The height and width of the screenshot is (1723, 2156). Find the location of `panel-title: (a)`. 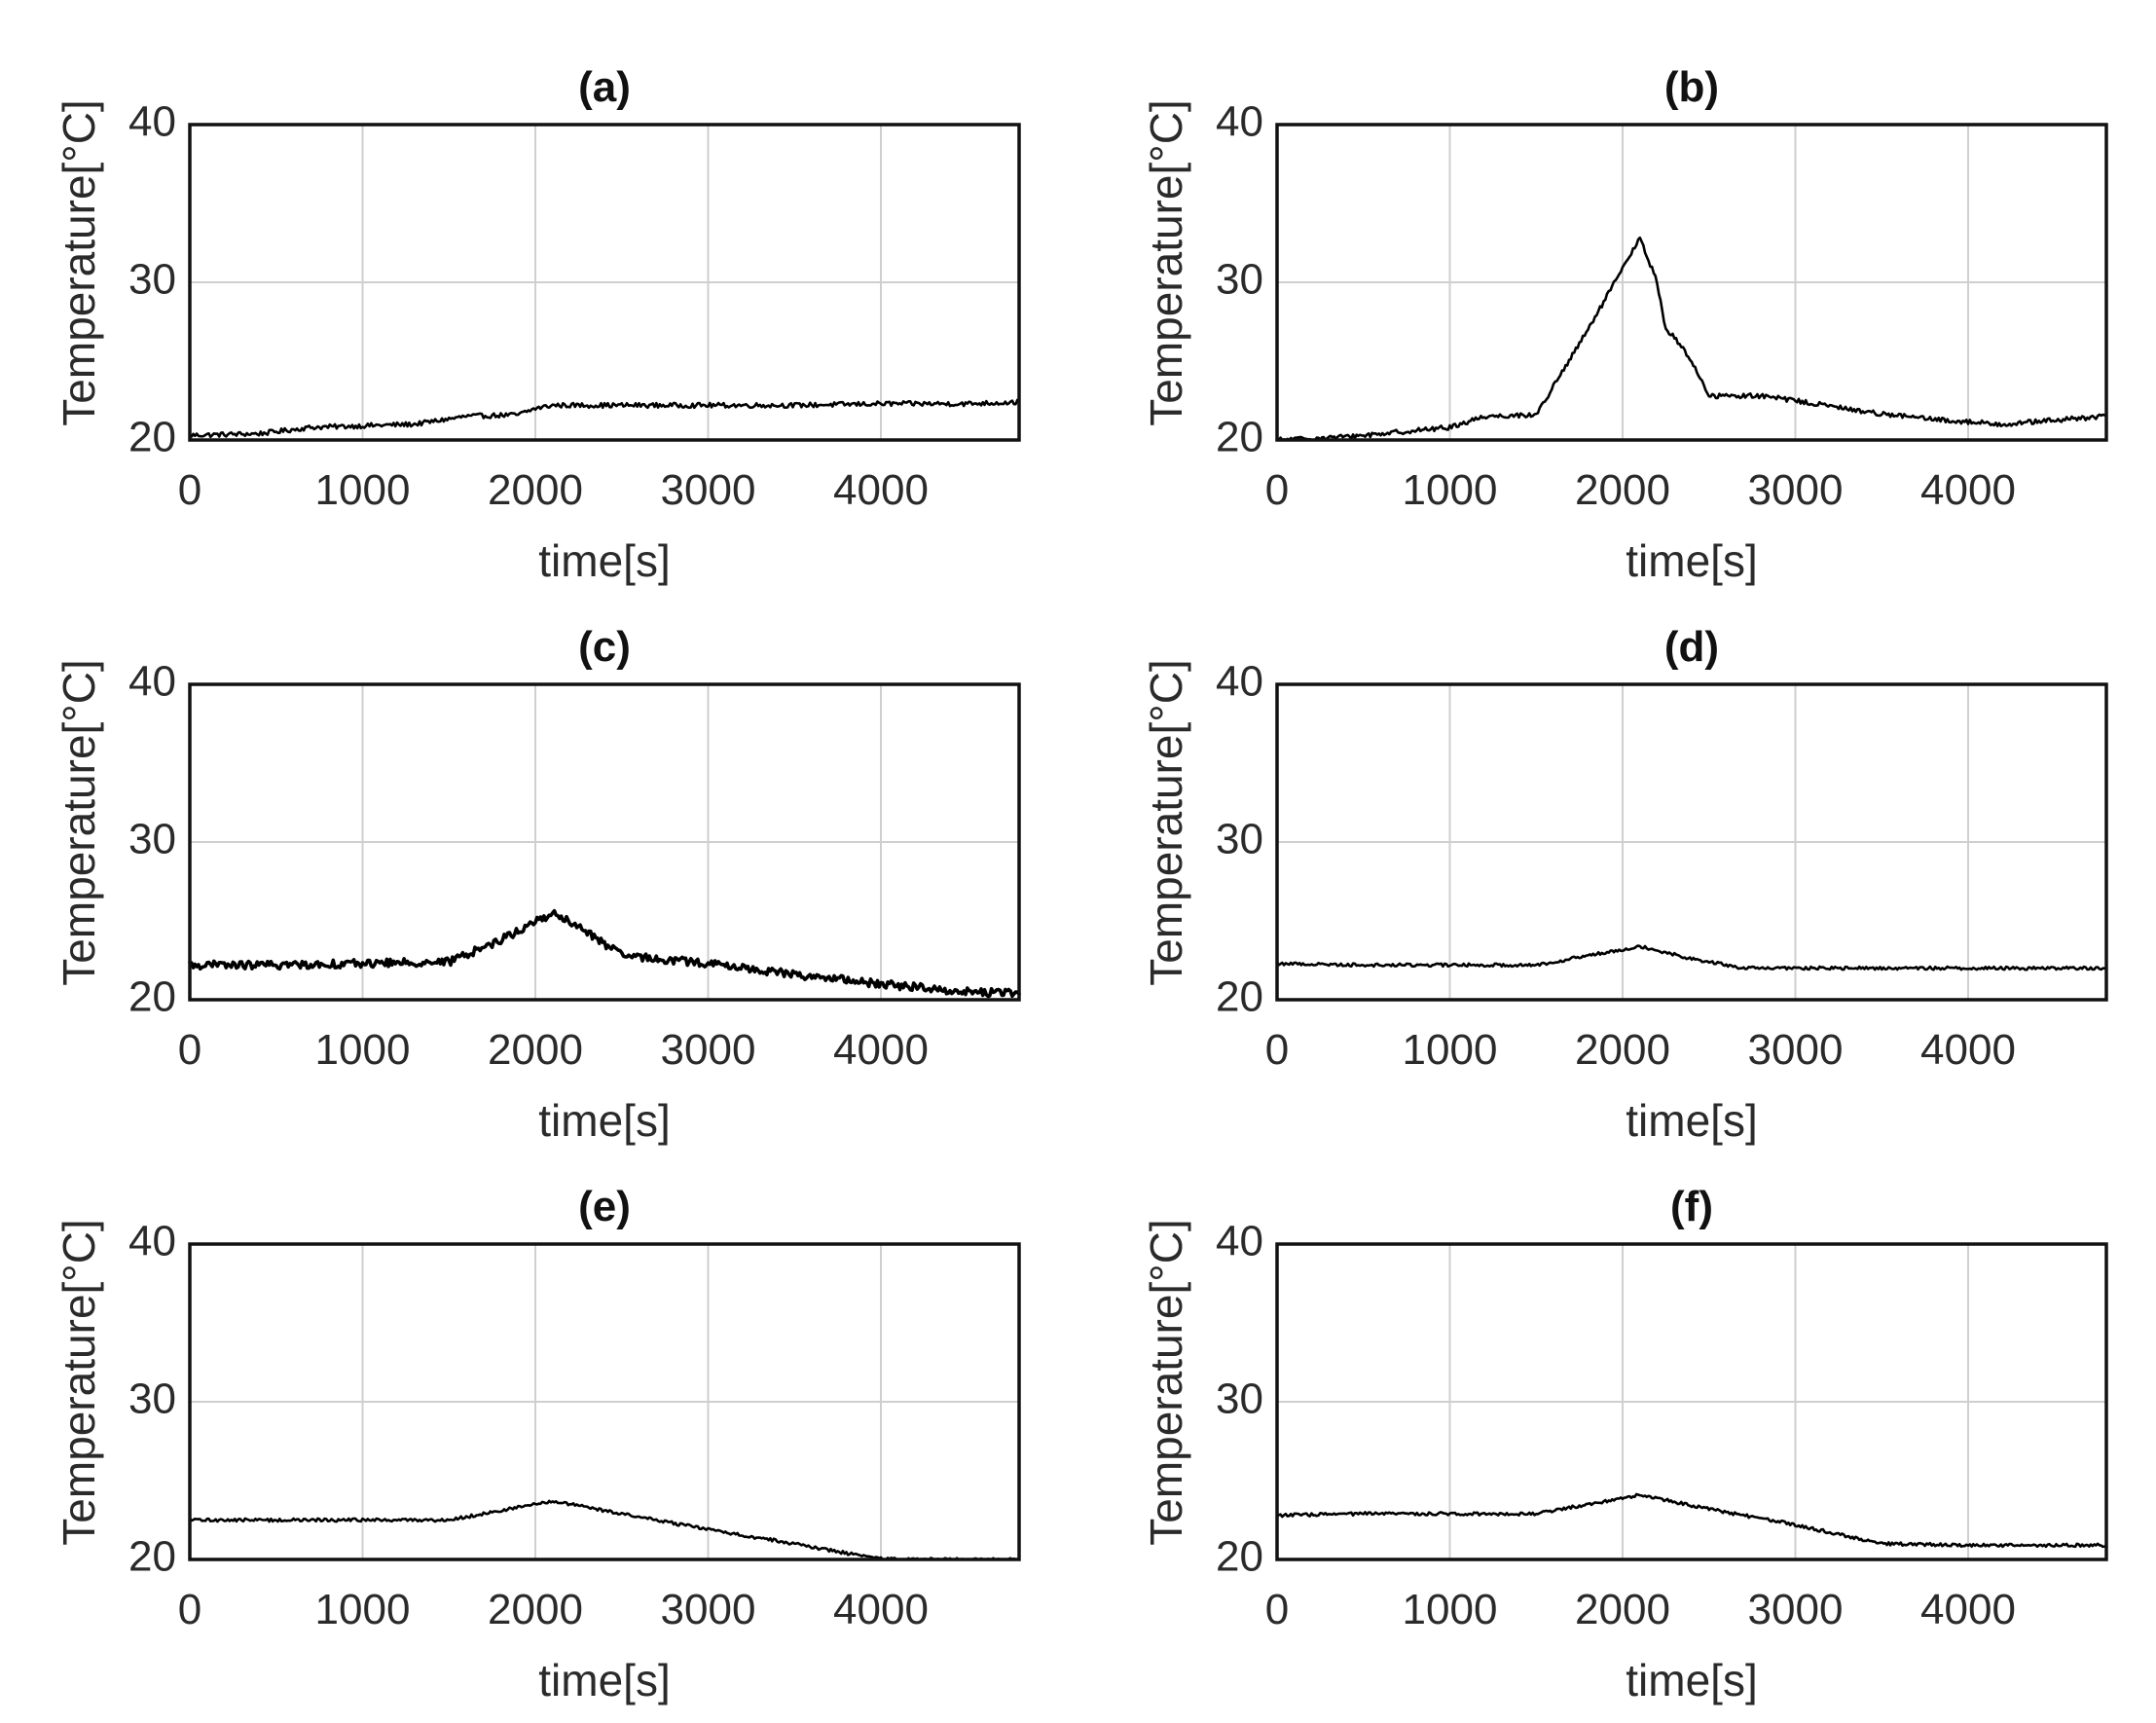

panel-title: (a) is located at coordinates (604, 87).